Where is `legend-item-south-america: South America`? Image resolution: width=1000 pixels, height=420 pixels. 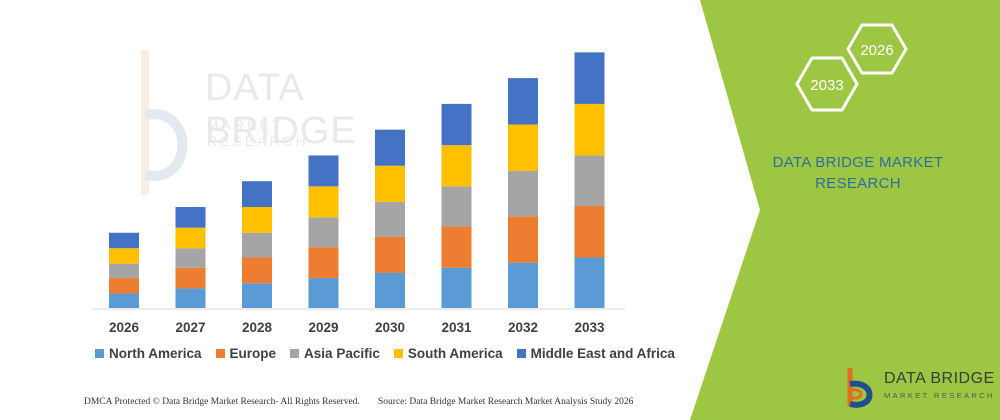
legend-item-south-america: South America is located at coordinates (448, 353).